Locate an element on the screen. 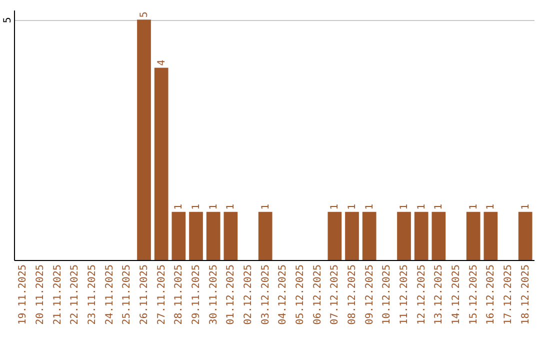 Image resolution: width=540 pixels, height=340 pixels. x-tick-label: 24.11.2025 is located at coordinates (110, 294).